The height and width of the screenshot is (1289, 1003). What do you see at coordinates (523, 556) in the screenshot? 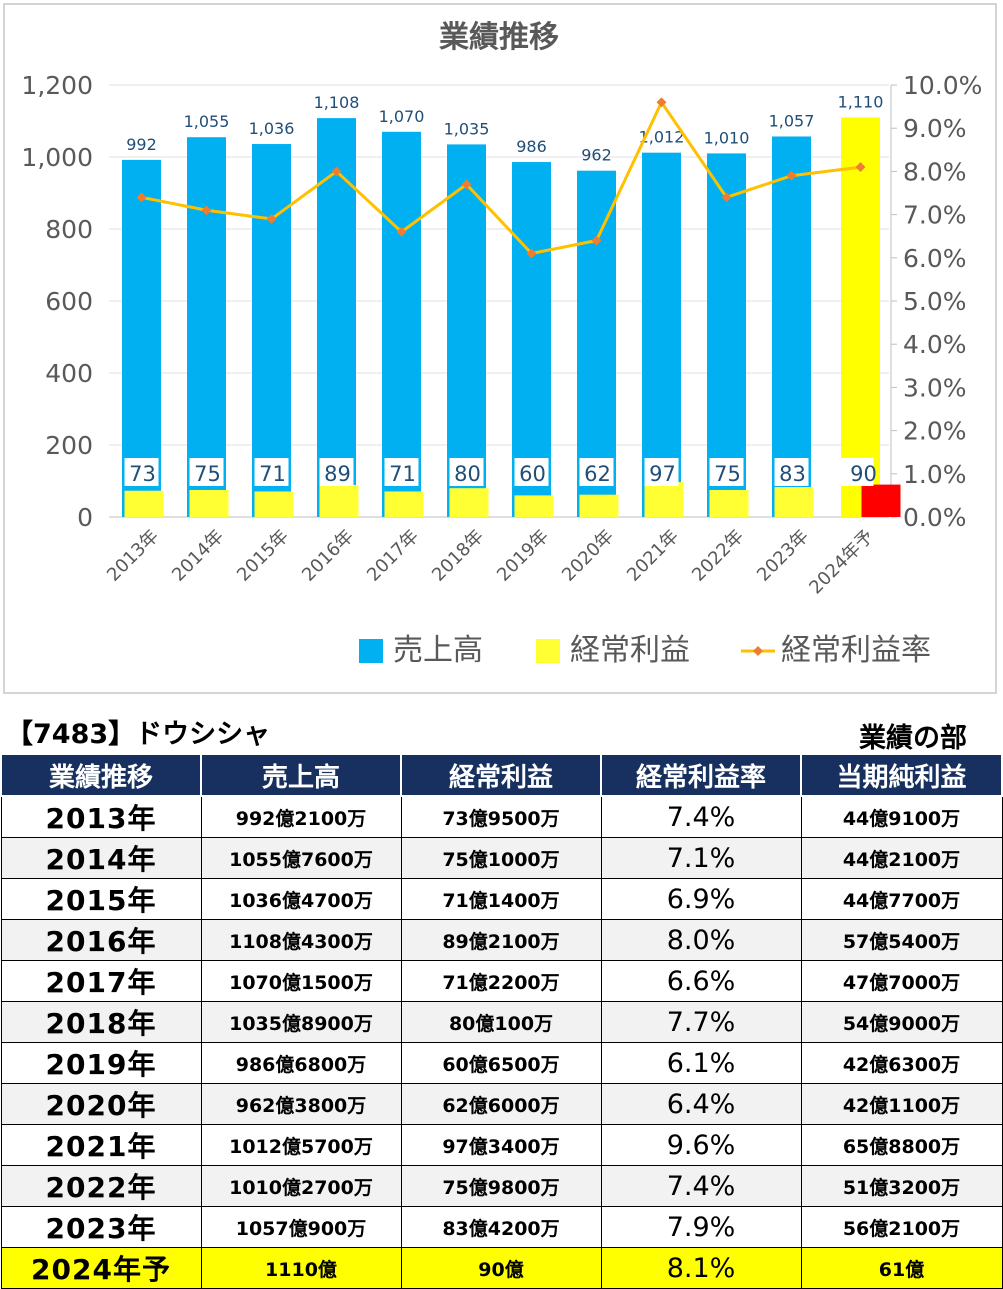
I see `x-tick-label: 2019年` at bounding box center [523, 556].